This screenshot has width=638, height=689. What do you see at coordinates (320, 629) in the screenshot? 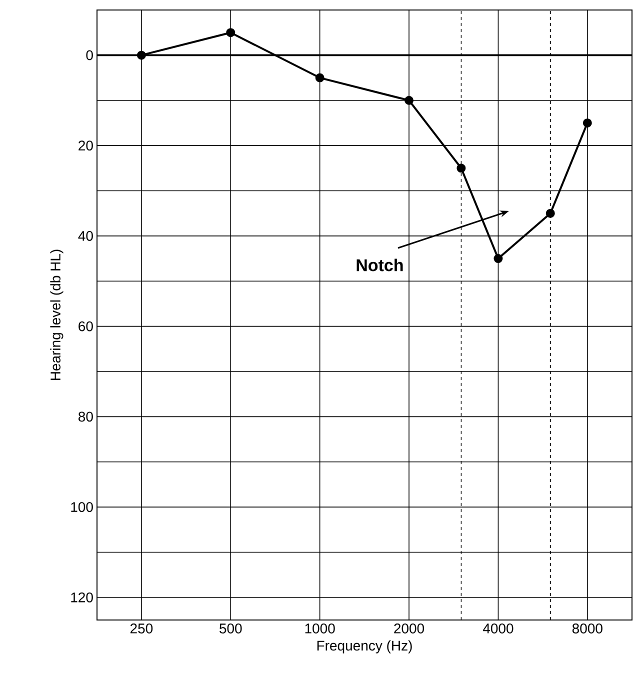
I see `x-tick-label: 1000` at bounding box center [320, 629].